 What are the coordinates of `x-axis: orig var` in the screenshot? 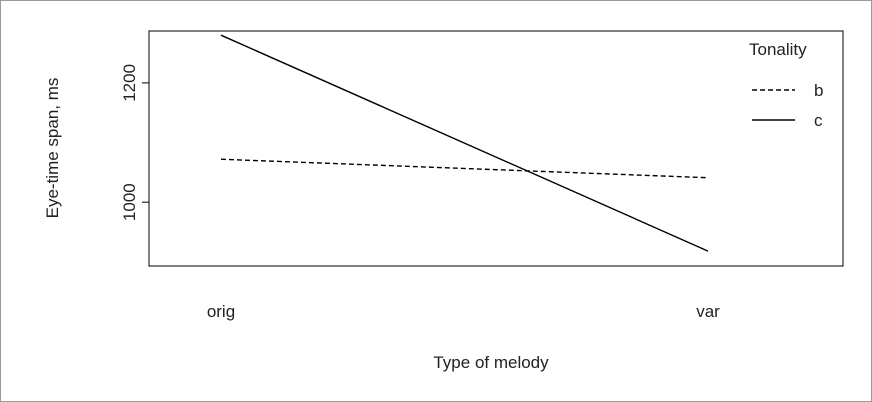 It's located at (463, 311).